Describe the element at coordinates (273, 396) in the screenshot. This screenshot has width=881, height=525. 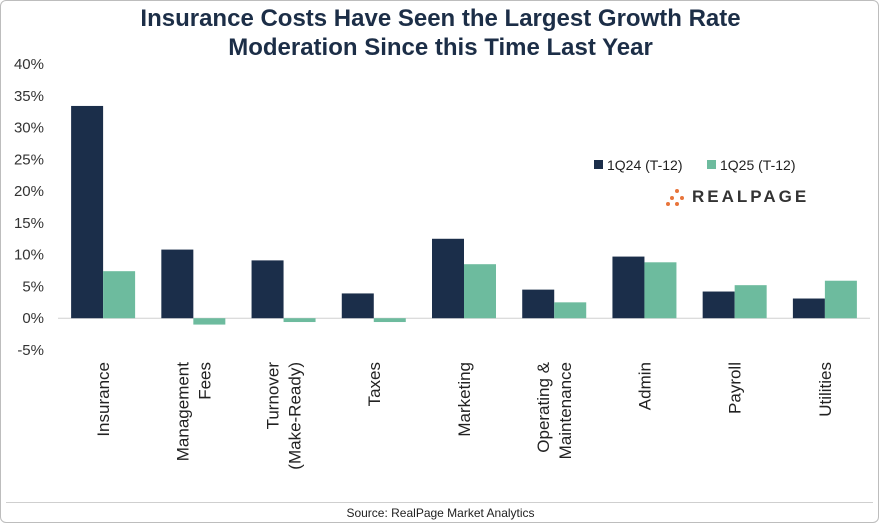
I see `x-category-label: Turnover` at that location.